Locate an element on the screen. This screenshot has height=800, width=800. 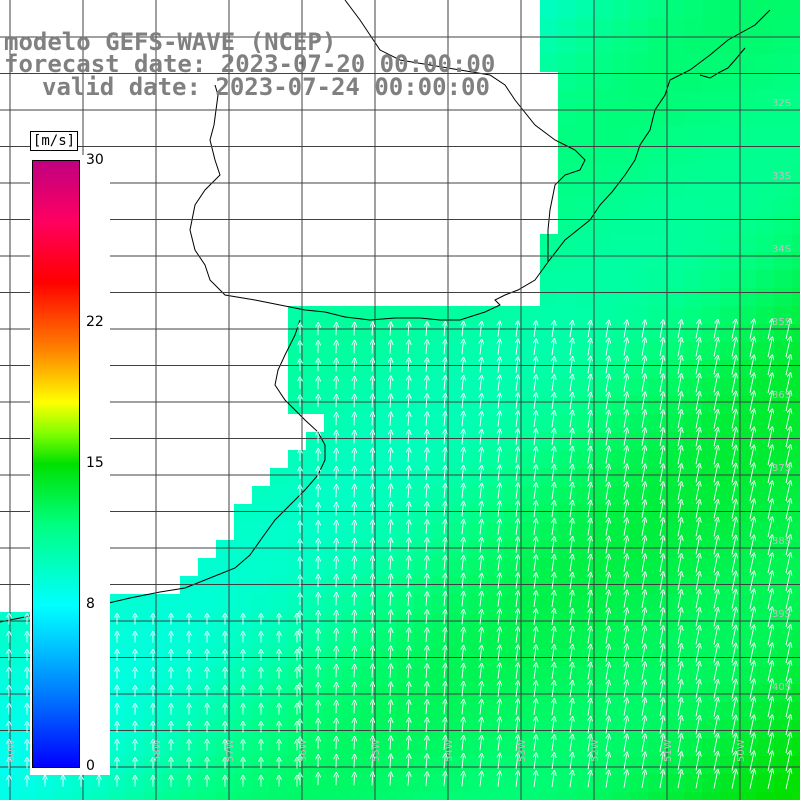
longitude-label: 58W is located at coordinates (157, 750).